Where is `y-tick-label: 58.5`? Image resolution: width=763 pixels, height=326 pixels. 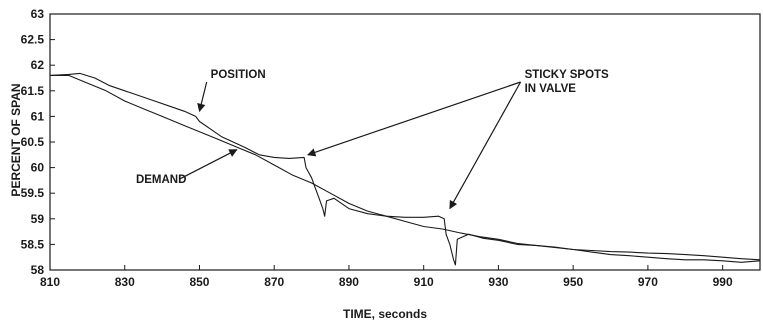
y-tick-label: 58.5 is located at coordinates (33, 244).